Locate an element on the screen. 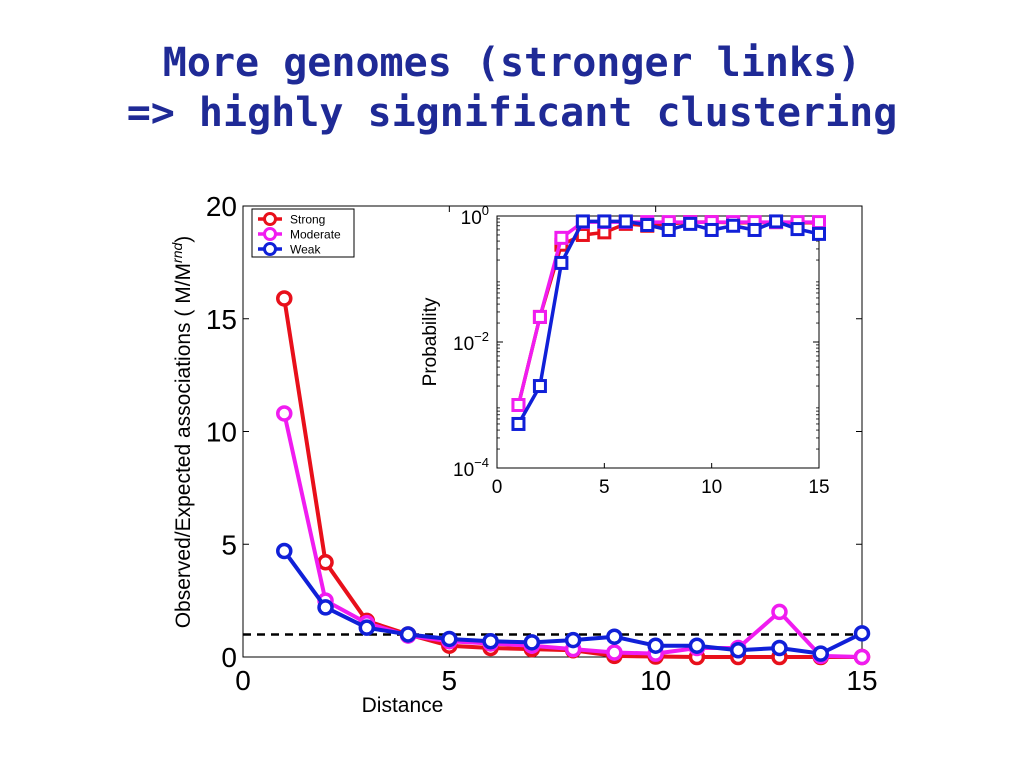 The width and height of the screenshot is (1024, 768). inset-y-tick-exponent: −4 is located at coordinates (481, 462).